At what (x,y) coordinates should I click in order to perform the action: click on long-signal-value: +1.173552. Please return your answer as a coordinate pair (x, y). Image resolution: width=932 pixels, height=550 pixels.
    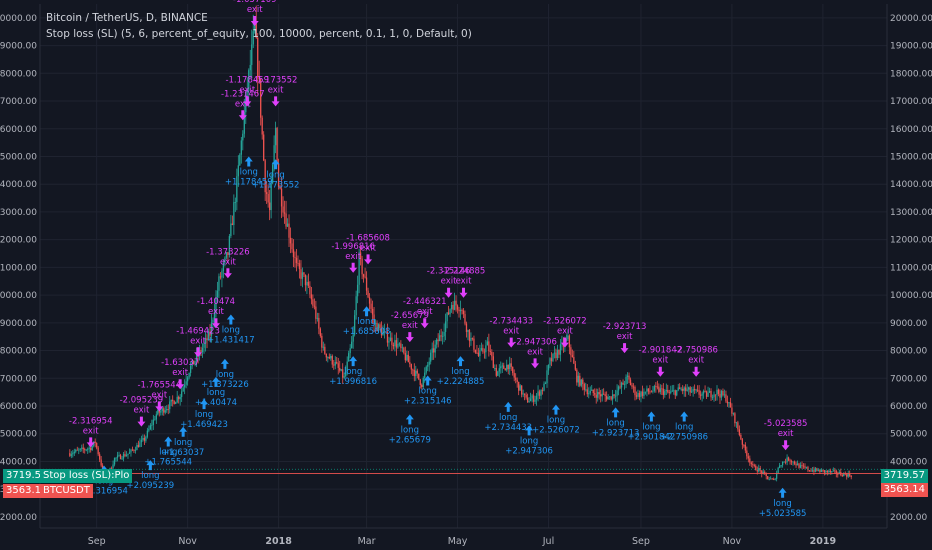
    Looking at the image, I should click on (276, 185).